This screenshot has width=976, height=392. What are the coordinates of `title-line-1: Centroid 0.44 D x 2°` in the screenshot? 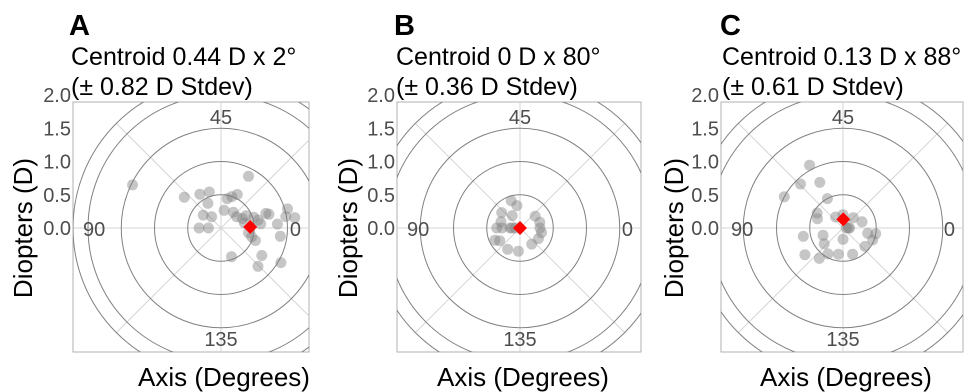 It's located at (183, 57).